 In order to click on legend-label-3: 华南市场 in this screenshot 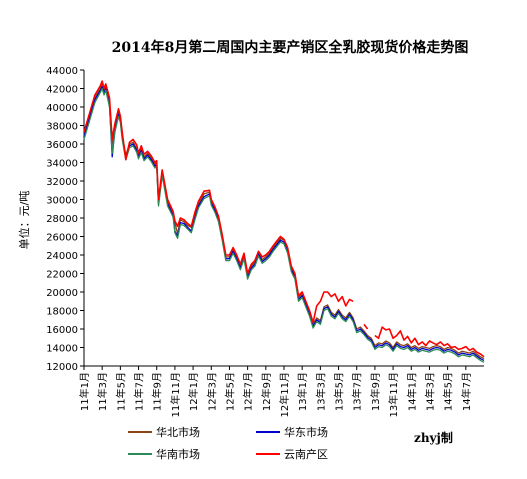, I will do `click(178, 454)`.